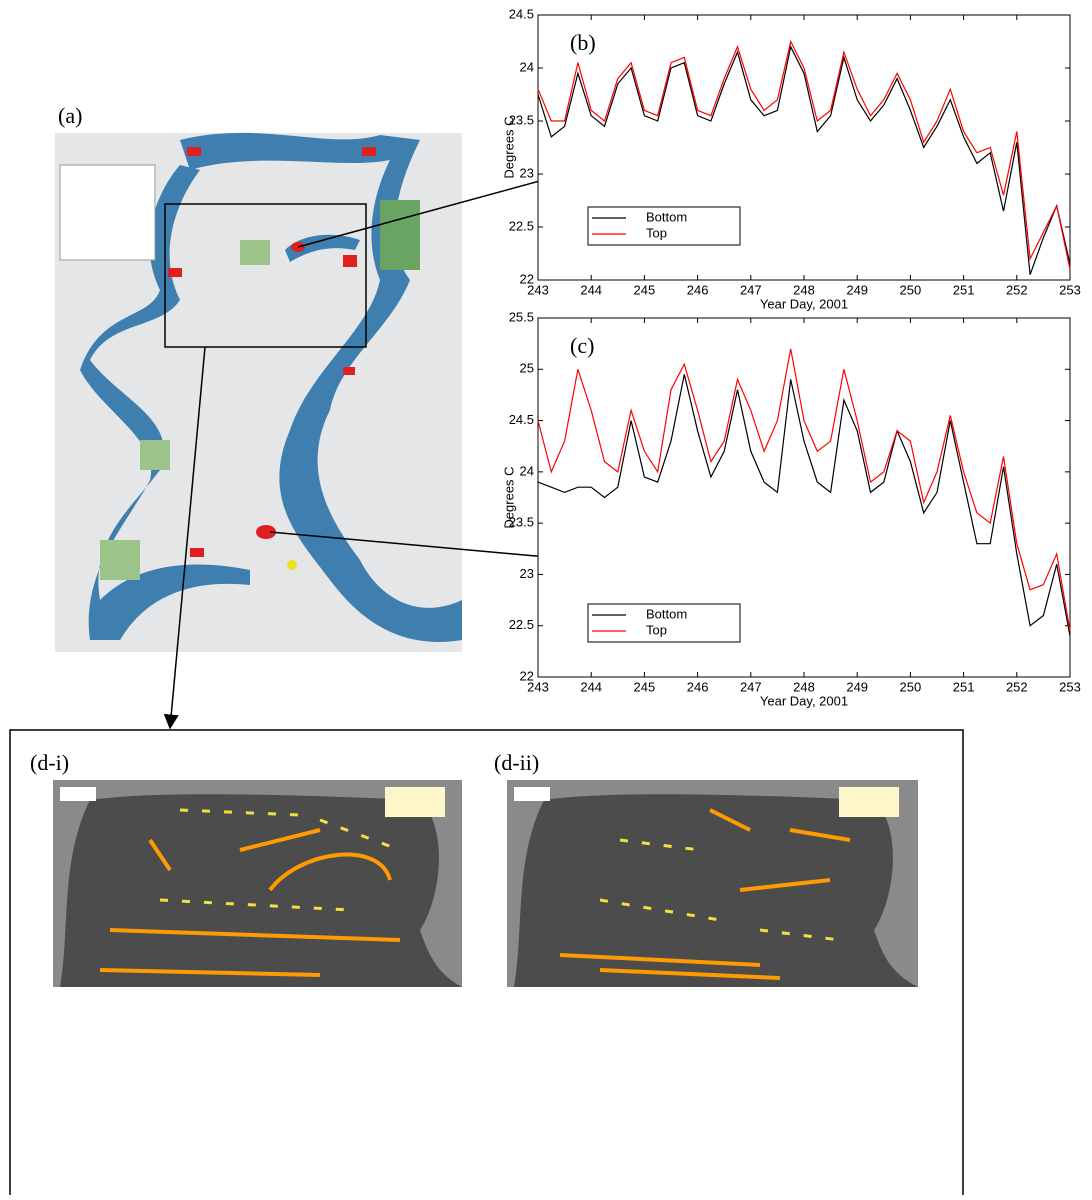 The image size is (1092, 1200). Describe the element at coordinates (527, 368) in the screenshot. I see `y-tick-label: 25` at that location.